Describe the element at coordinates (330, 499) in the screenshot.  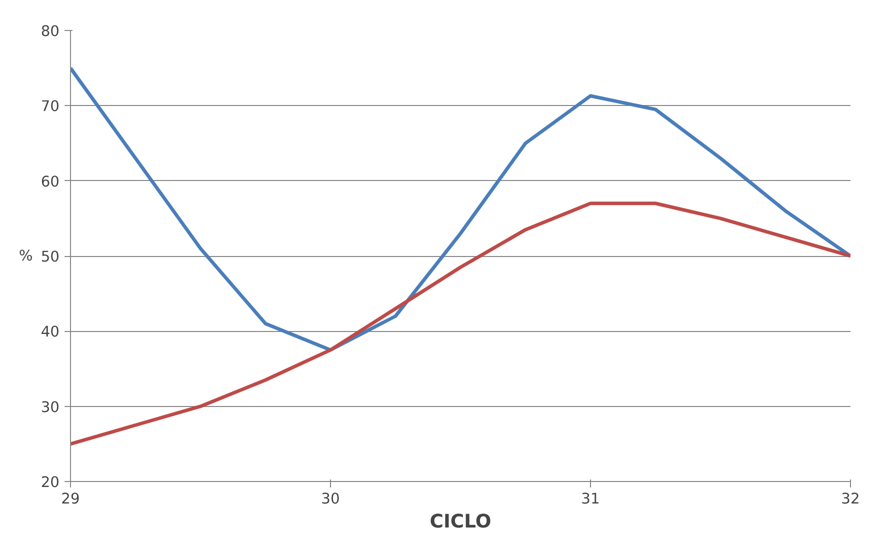
I see `x-tick-label: 30` at that location.